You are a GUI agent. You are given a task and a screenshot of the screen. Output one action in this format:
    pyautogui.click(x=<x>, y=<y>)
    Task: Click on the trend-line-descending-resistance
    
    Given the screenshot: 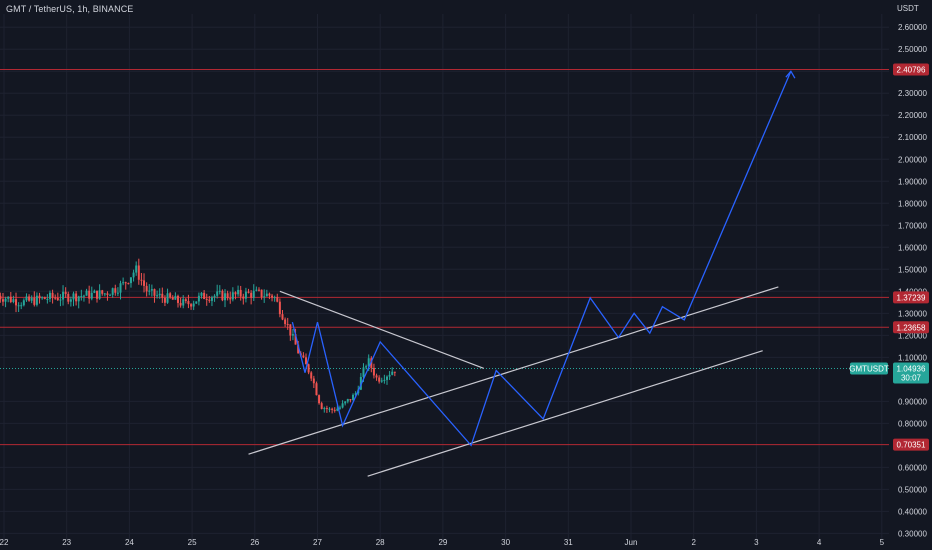 What is the action you would take?
    pyautogui.click(x=381, y=329)
    